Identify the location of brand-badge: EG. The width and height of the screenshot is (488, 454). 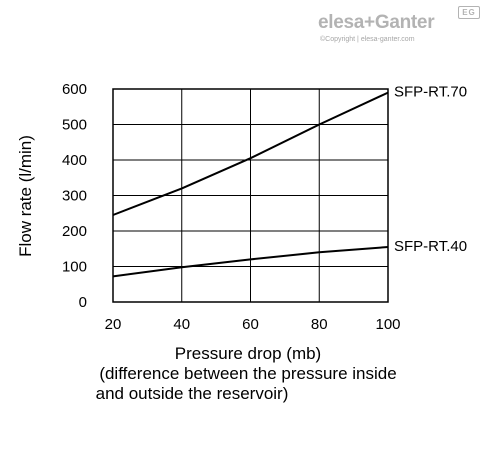
(469, 12).